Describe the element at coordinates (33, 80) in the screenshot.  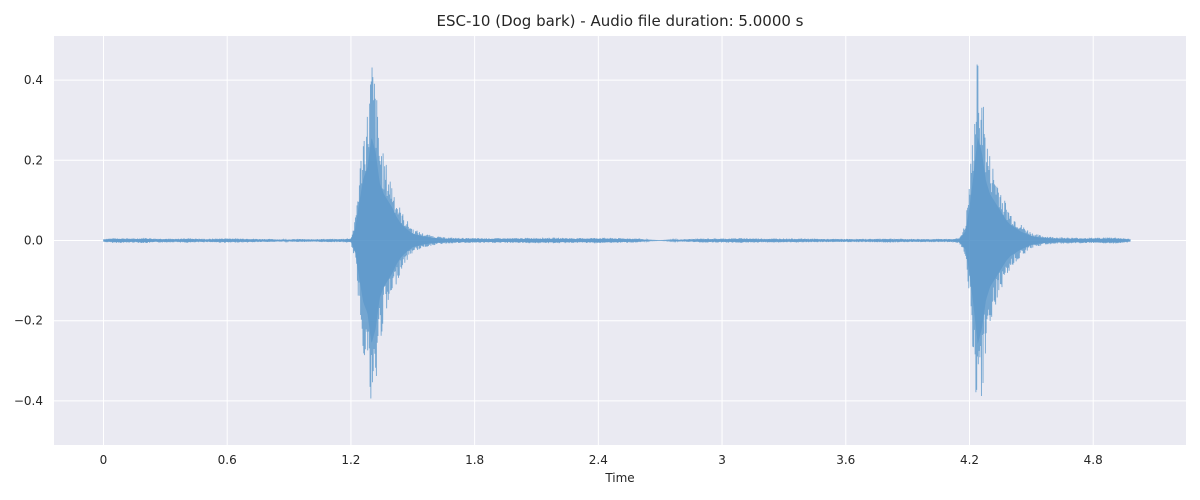
I see `y-tick-label: 0.4` at that location.